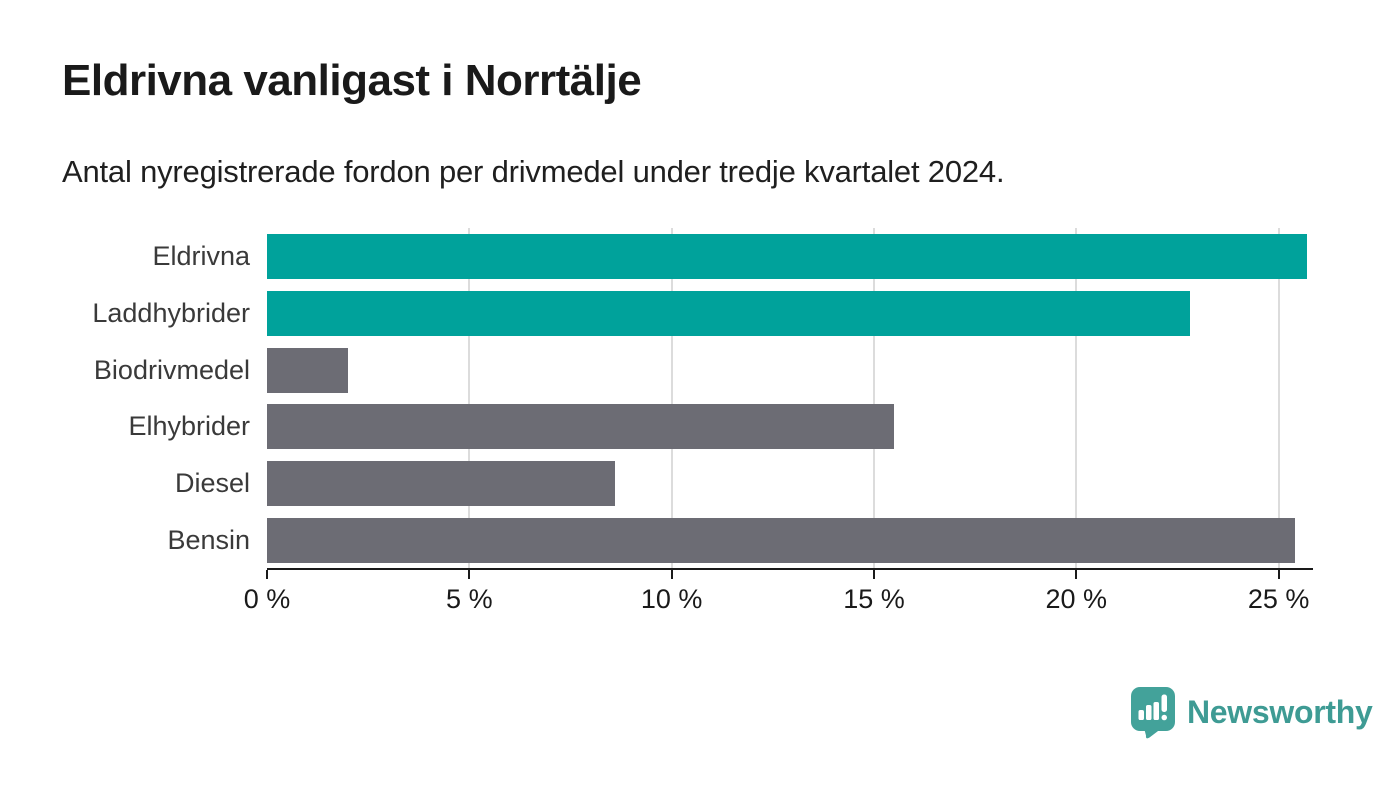 This screenshot has height=793, width=1400. I want to click on x-axis: 0 % 5 % 10 % 15 % 20 % 25 %, so click(778, 600).